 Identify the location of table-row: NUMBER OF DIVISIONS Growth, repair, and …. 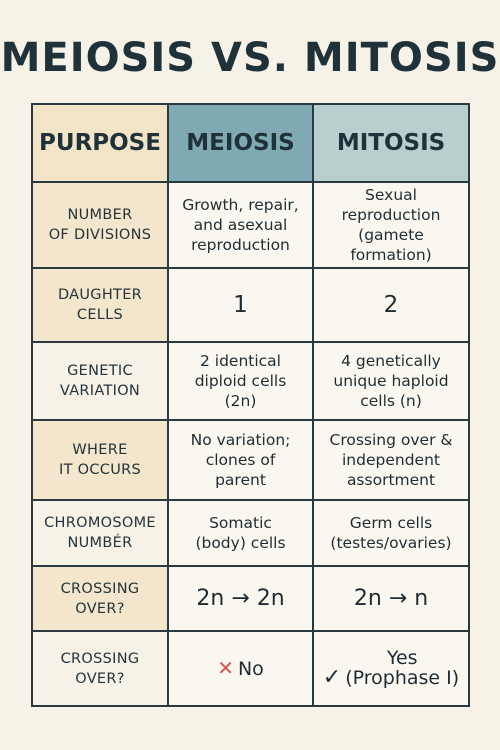
(250, 225).